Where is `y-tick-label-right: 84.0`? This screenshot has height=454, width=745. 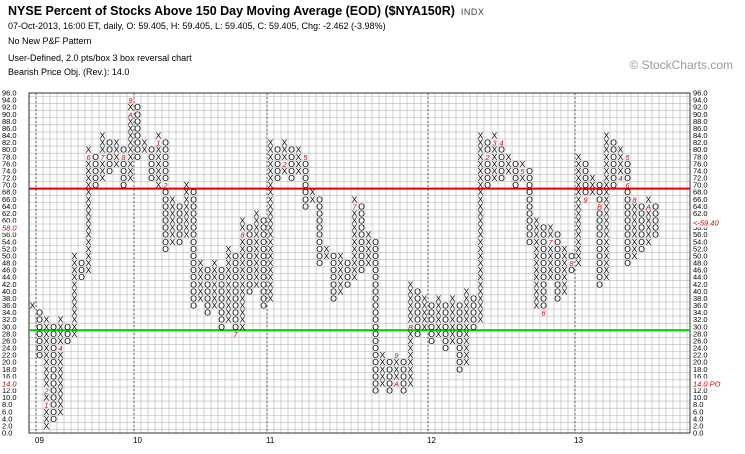
y-tick-label-right: 84.0 is located at coordinates (700, 135).